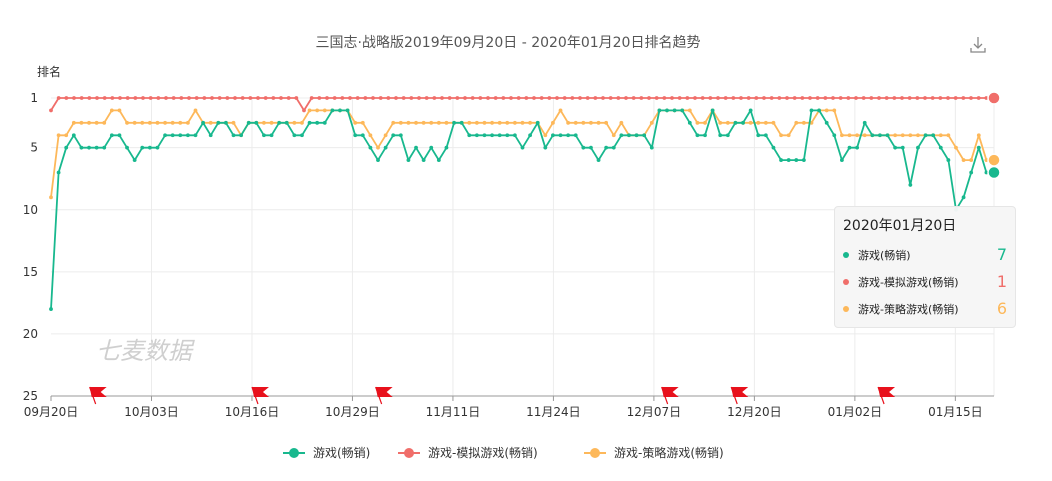  Describe the element at coordinates (754, 412) in the screenshot. I see `x-tick-label: 12月20日` at that location.